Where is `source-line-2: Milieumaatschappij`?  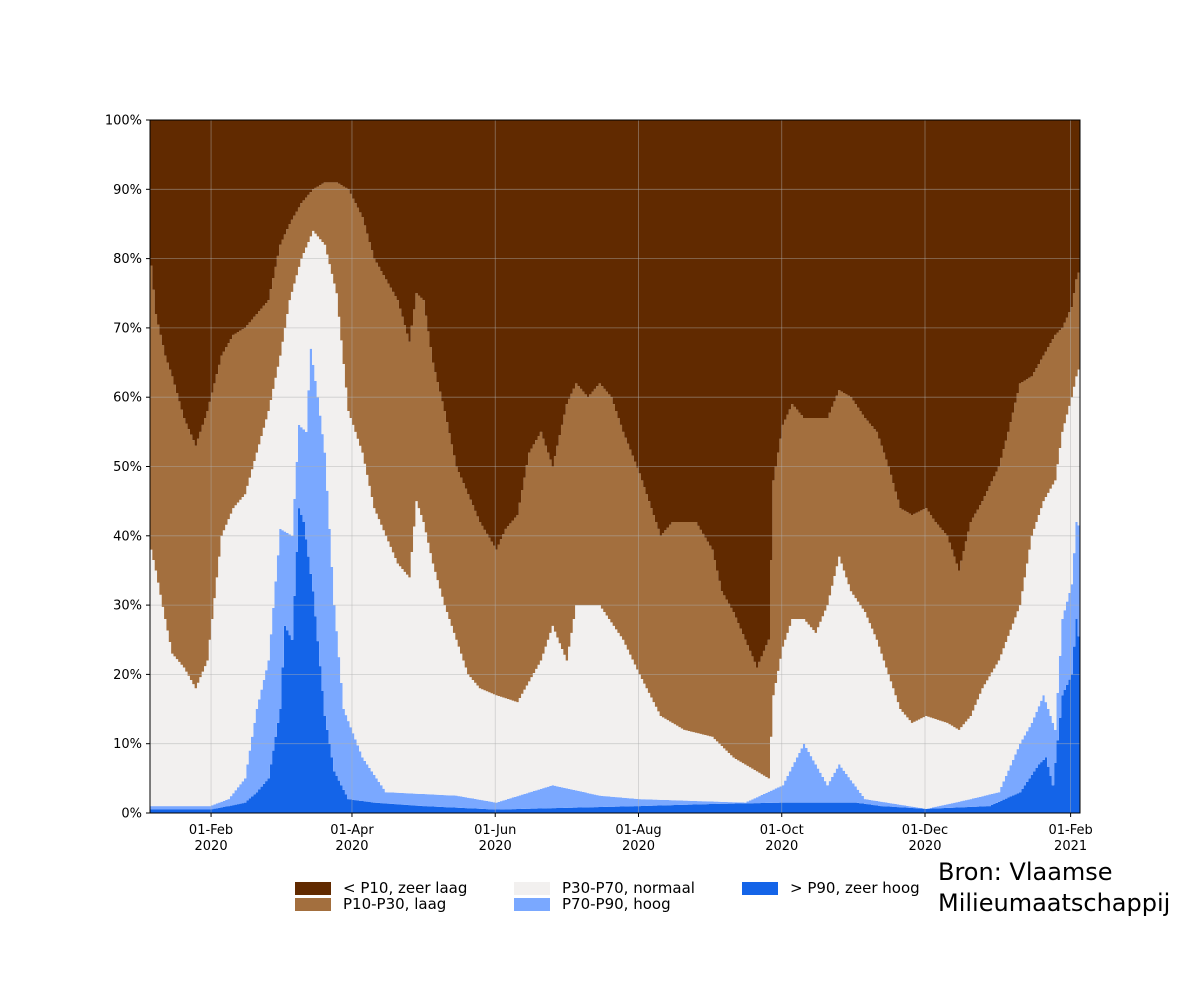
source-line-2: Milieumaatschappij is located at coordinates (1054, 903).